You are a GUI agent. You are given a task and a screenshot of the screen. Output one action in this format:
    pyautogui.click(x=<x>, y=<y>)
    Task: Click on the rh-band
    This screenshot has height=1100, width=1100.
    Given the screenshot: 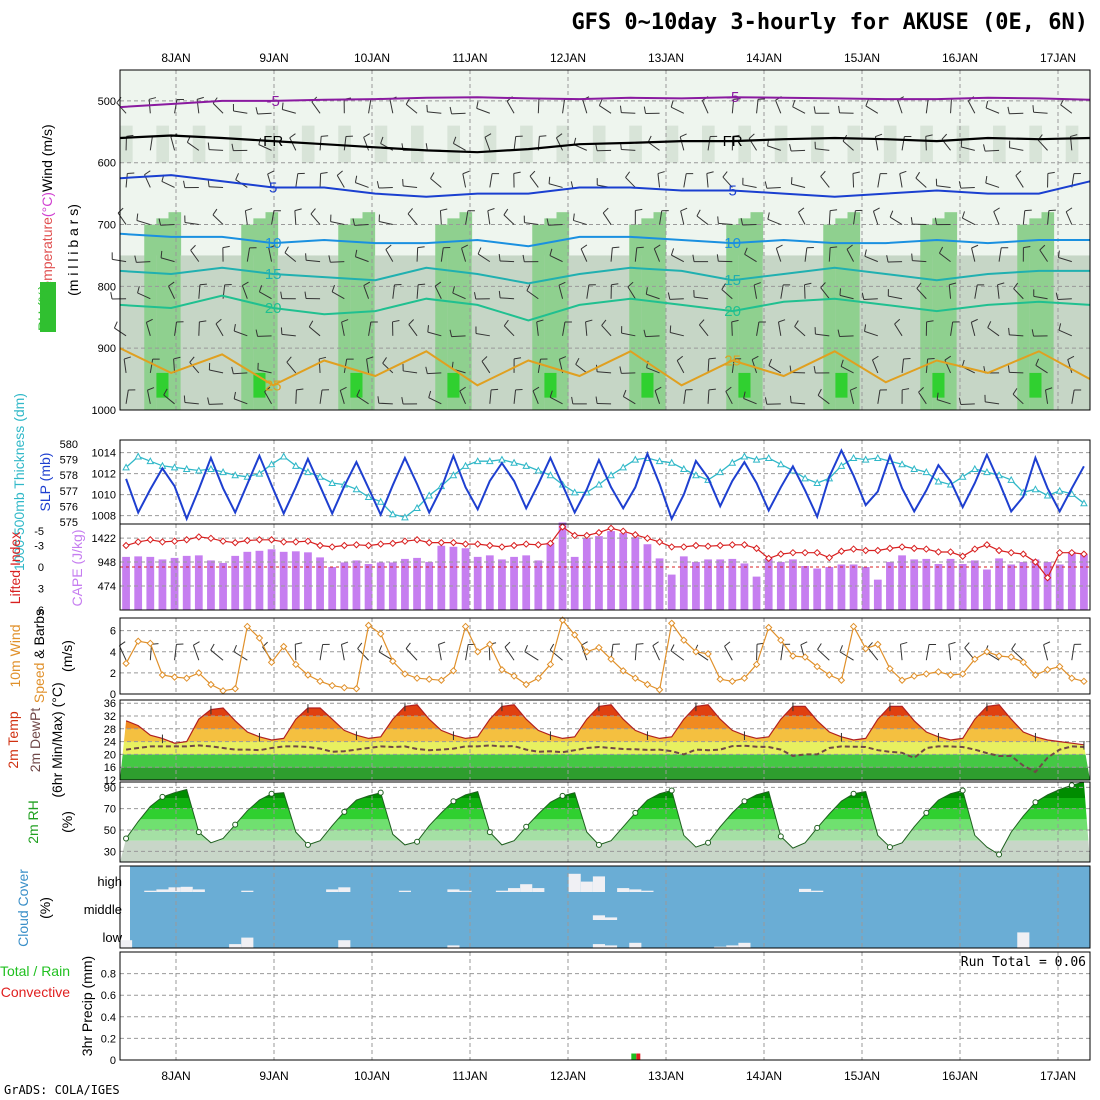 What is the action you would take?
    pyautogui.click(x=605, y=824)
    